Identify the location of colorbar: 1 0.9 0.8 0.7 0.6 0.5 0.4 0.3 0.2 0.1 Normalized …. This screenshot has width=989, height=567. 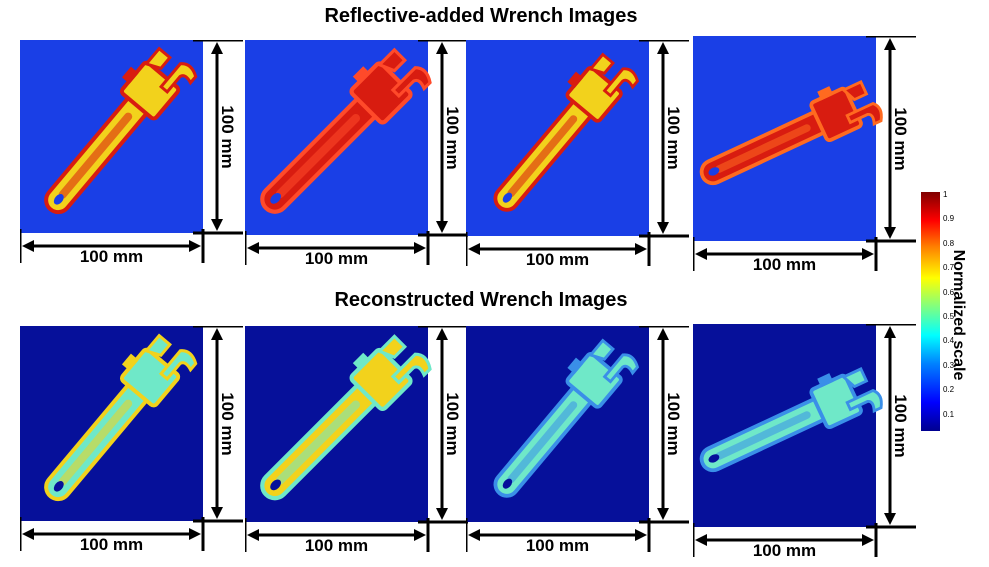
(953, 312).